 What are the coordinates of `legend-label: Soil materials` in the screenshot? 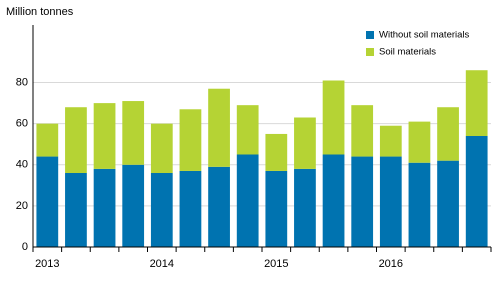 It's located at (407, 52).